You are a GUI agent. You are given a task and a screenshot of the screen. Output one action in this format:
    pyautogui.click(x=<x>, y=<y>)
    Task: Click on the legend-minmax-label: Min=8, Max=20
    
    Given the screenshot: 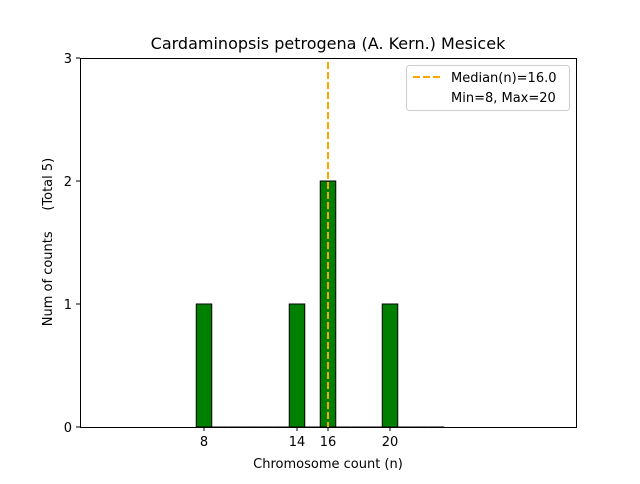 What is the action you would take?
    pyautogui.click(x=503, y=98)
    